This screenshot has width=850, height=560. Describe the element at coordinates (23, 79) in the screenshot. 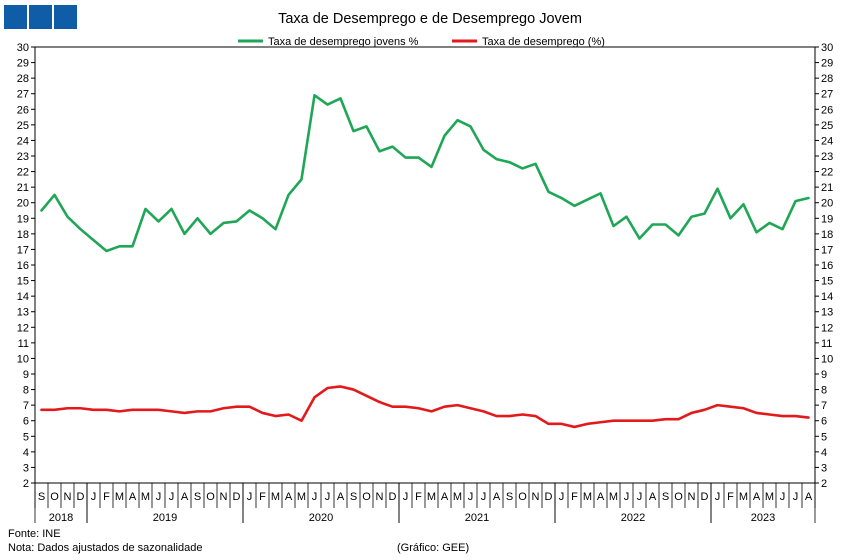

I see `y-tick-label-left: 28` at that location.